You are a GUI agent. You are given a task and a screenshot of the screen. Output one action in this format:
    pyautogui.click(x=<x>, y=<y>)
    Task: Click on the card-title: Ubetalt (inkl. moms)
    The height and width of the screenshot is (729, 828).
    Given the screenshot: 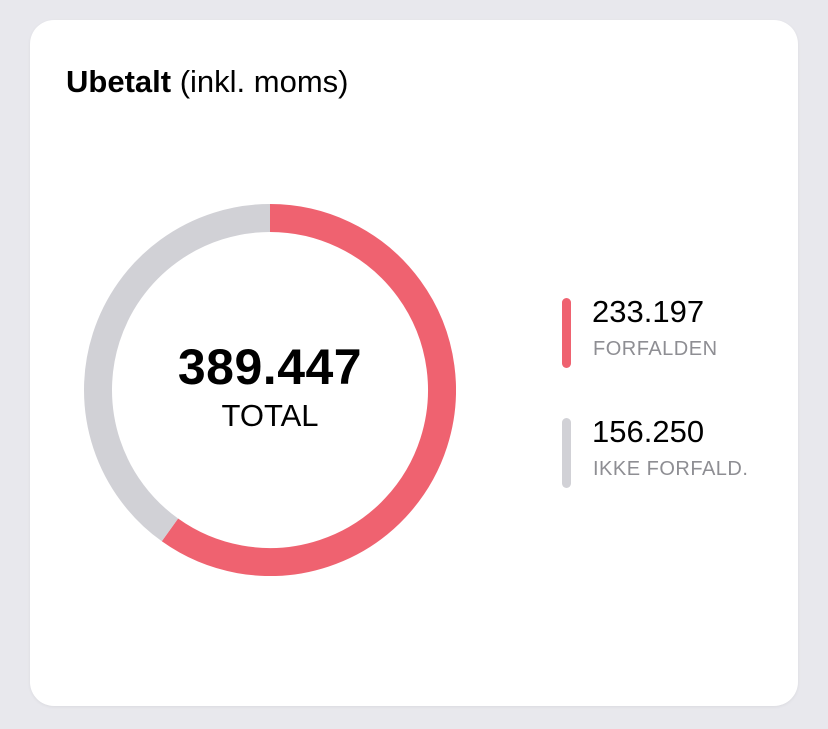 What is the action you would take?
    pyautogui.click(x=207, y=82)
    